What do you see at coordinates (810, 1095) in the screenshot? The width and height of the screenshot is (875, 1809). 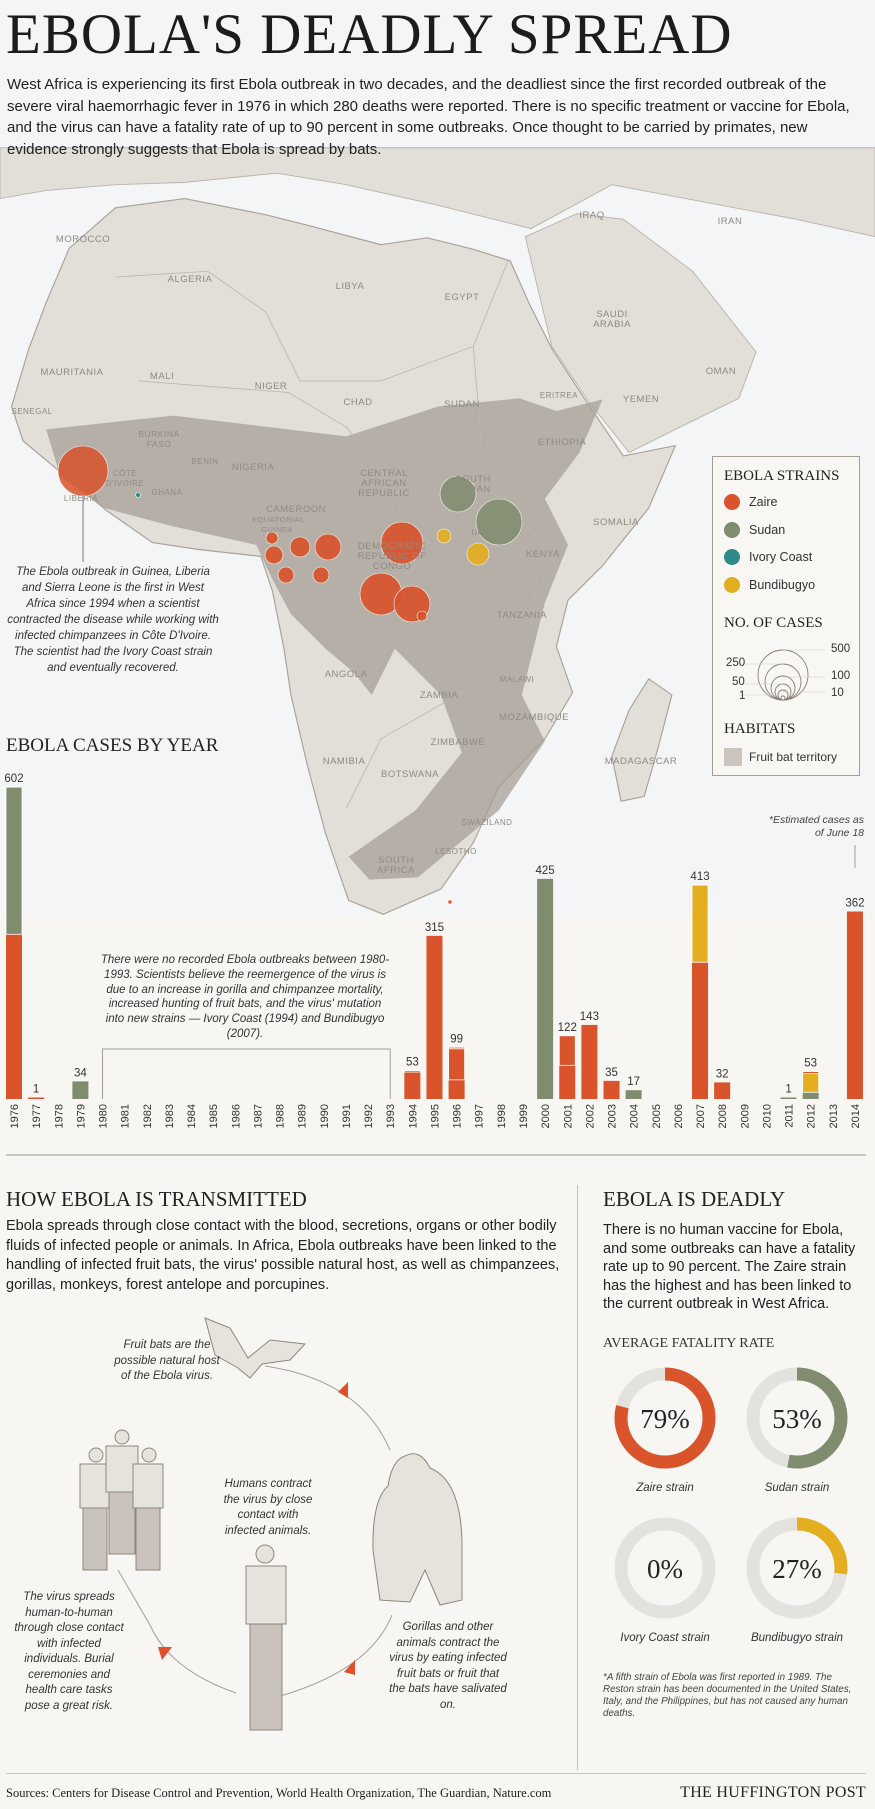 I see `bar-segment-2012-sudan` at bounding box center [810, 1095].